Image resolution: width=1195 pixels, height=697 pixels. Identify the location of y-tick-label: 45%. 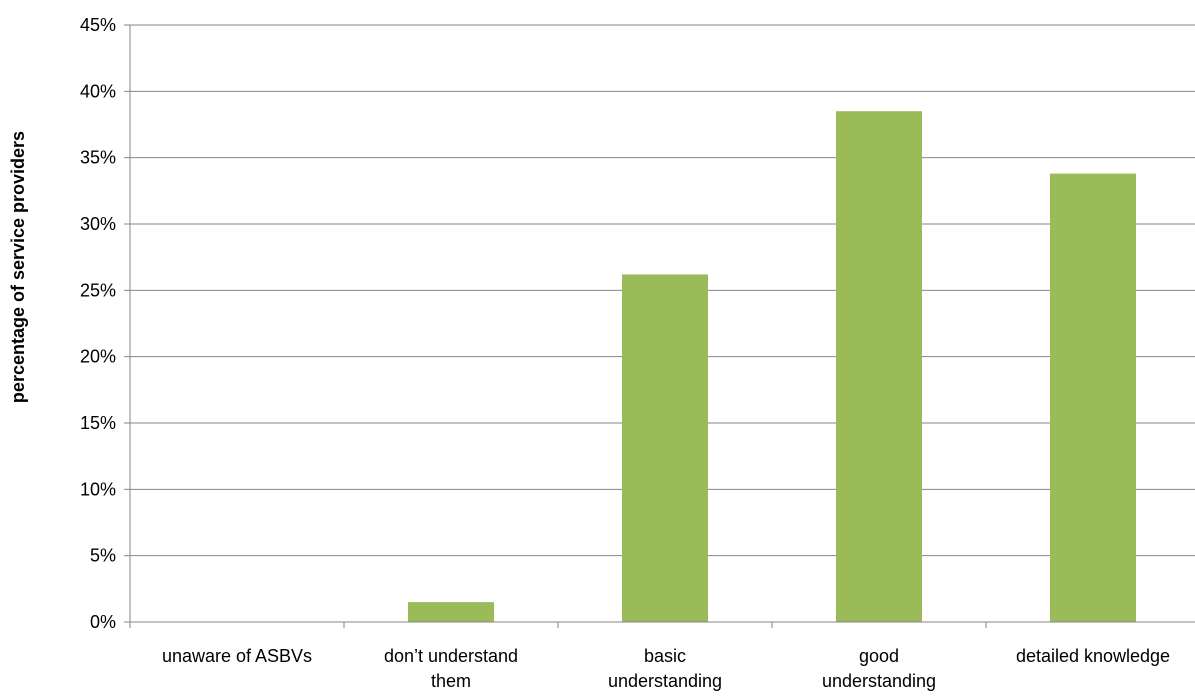
(98, 25).